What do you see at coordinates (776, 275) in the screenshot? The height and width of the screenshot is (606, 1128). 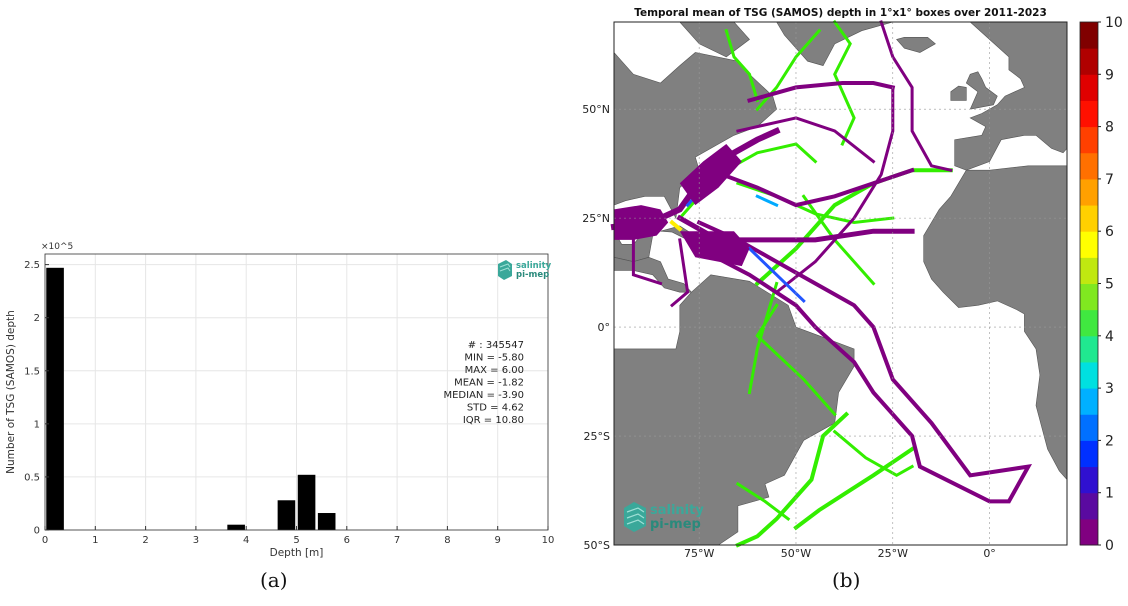 I see `track-blue-caribbean` at bounding box center [776, 275].